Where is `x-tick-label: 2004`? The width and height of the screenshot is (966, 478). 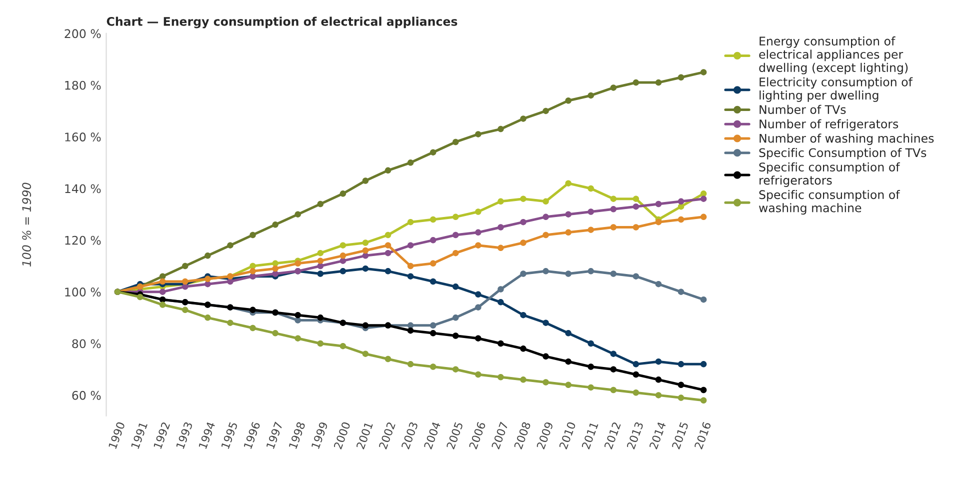 x-tick-label: 2004 is located at coordinates (432, 435).